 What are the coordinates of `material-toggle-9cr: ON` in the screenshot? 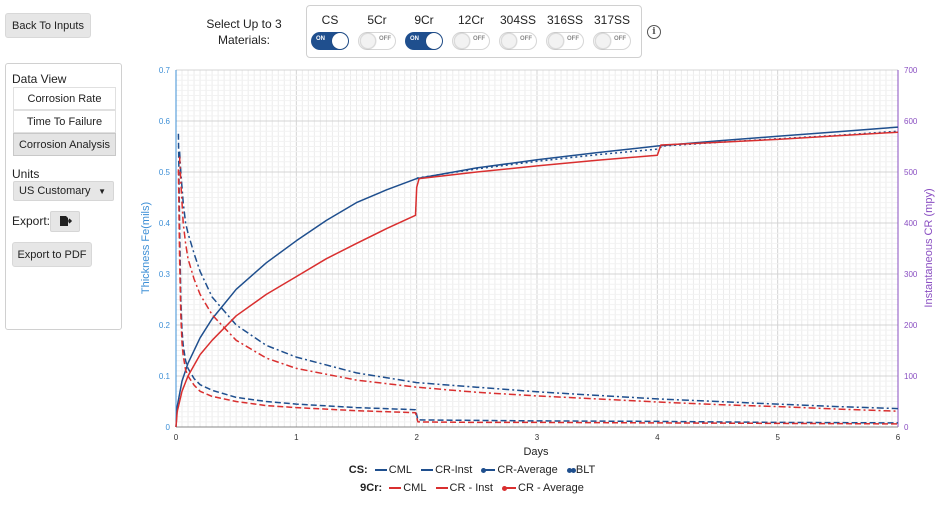 It's located at (424, 41).